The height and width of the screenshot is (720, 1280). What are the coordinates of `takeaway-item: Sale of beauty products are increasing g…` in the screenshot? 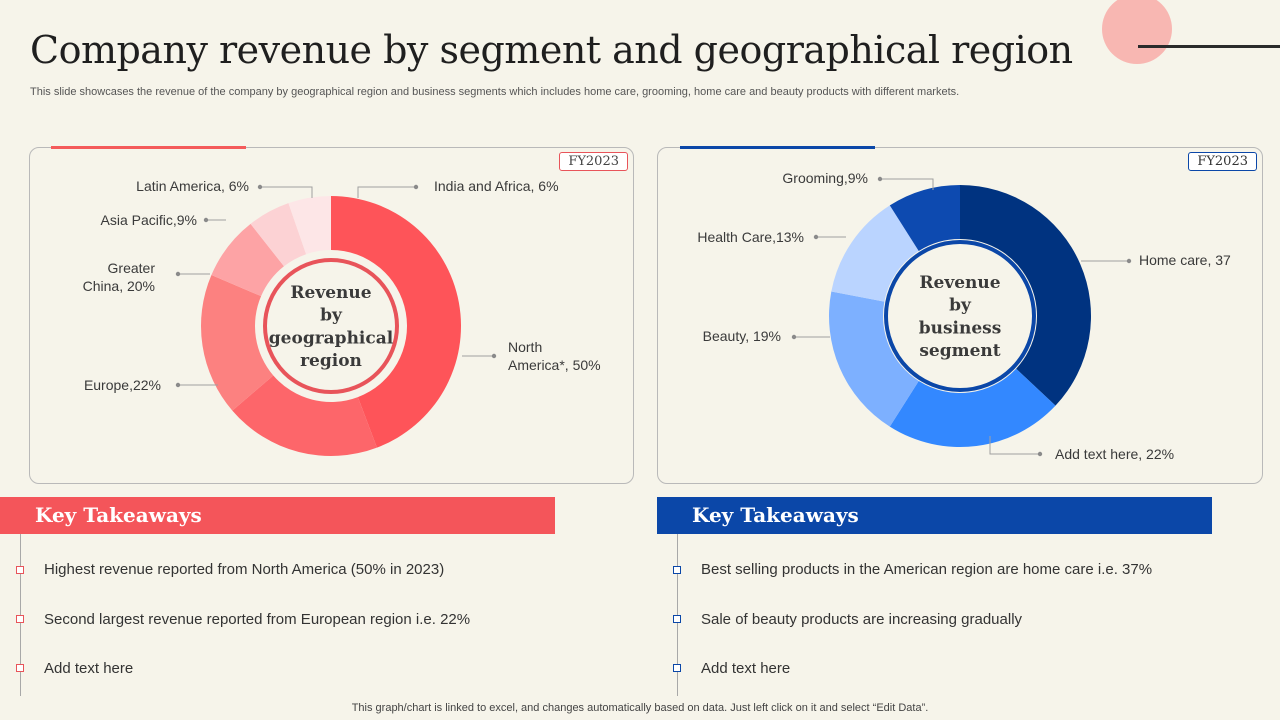 It's located at (862, 619).